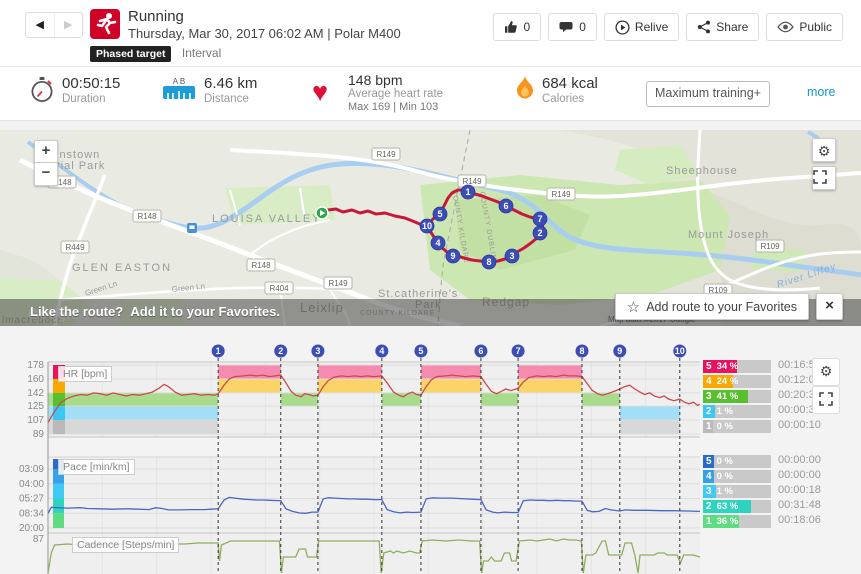 The image size is (861, 574). Describe the element at coordinates (418, 294) in the screenshot. I see `map-place-label: St.catherine's` at that location.